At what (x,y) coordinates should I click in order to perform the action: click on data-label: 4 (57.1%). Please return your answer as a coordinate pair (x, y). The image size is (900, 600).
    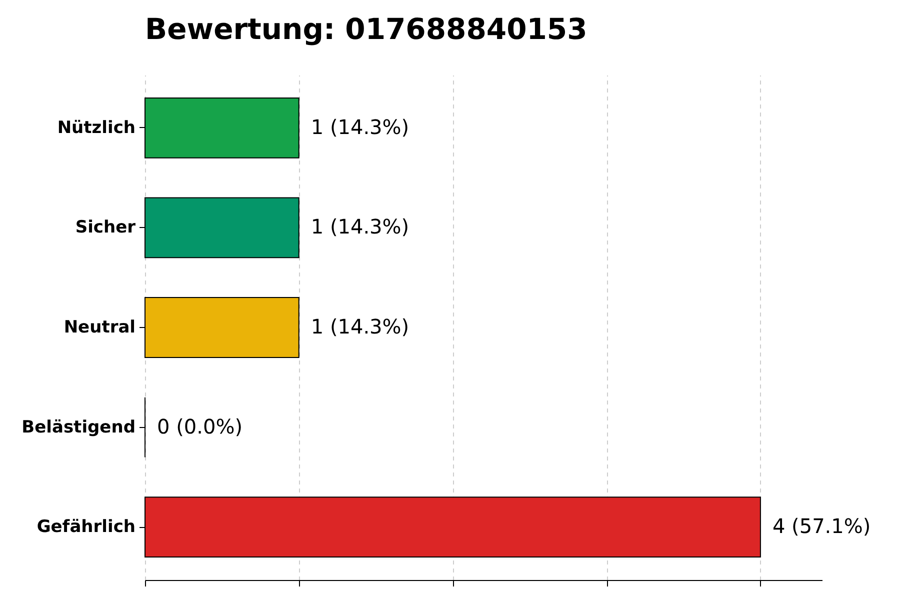
    Looking at the image, I should click on (821, 526).